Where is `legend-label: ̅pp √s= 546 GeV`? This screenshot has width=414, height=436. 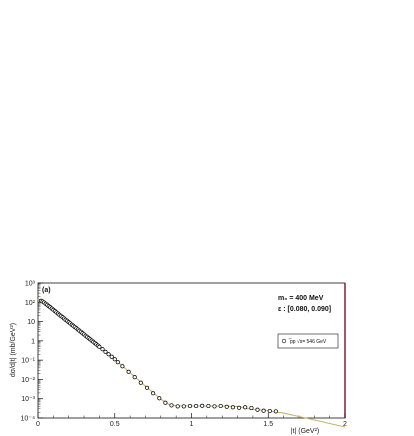
legend-label: ̅pp √s= 546 GeV is located at coordinates (307, 341).